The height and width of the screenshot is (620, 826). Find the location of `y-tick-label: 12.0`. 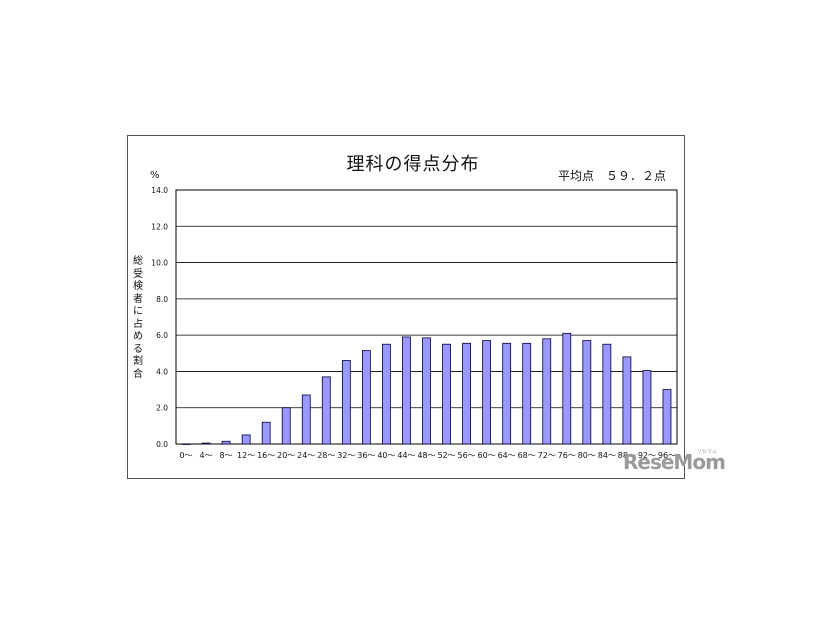

y-tick-label: 12.0 is located at coordinates (159, 226).